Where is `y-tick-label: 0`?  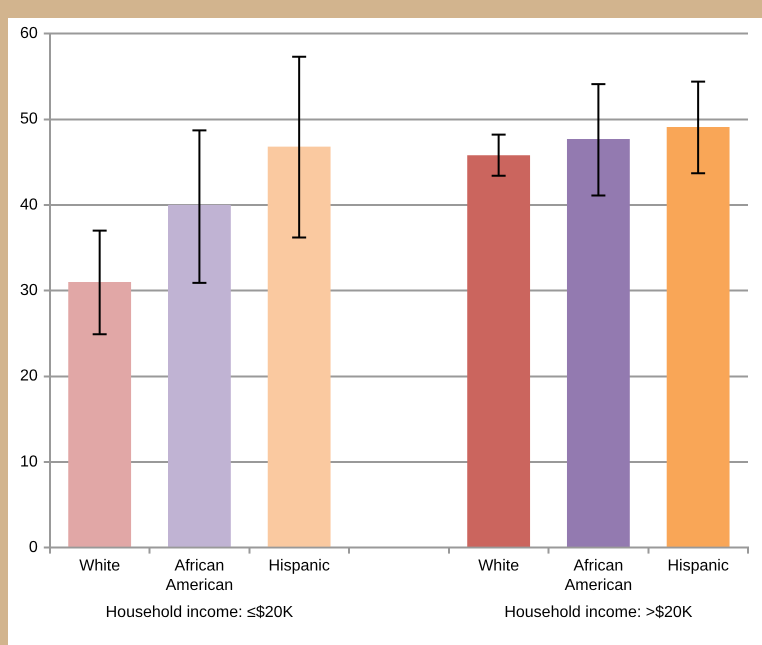
y-tick-label: 0 is located at coordinates (33, 547).